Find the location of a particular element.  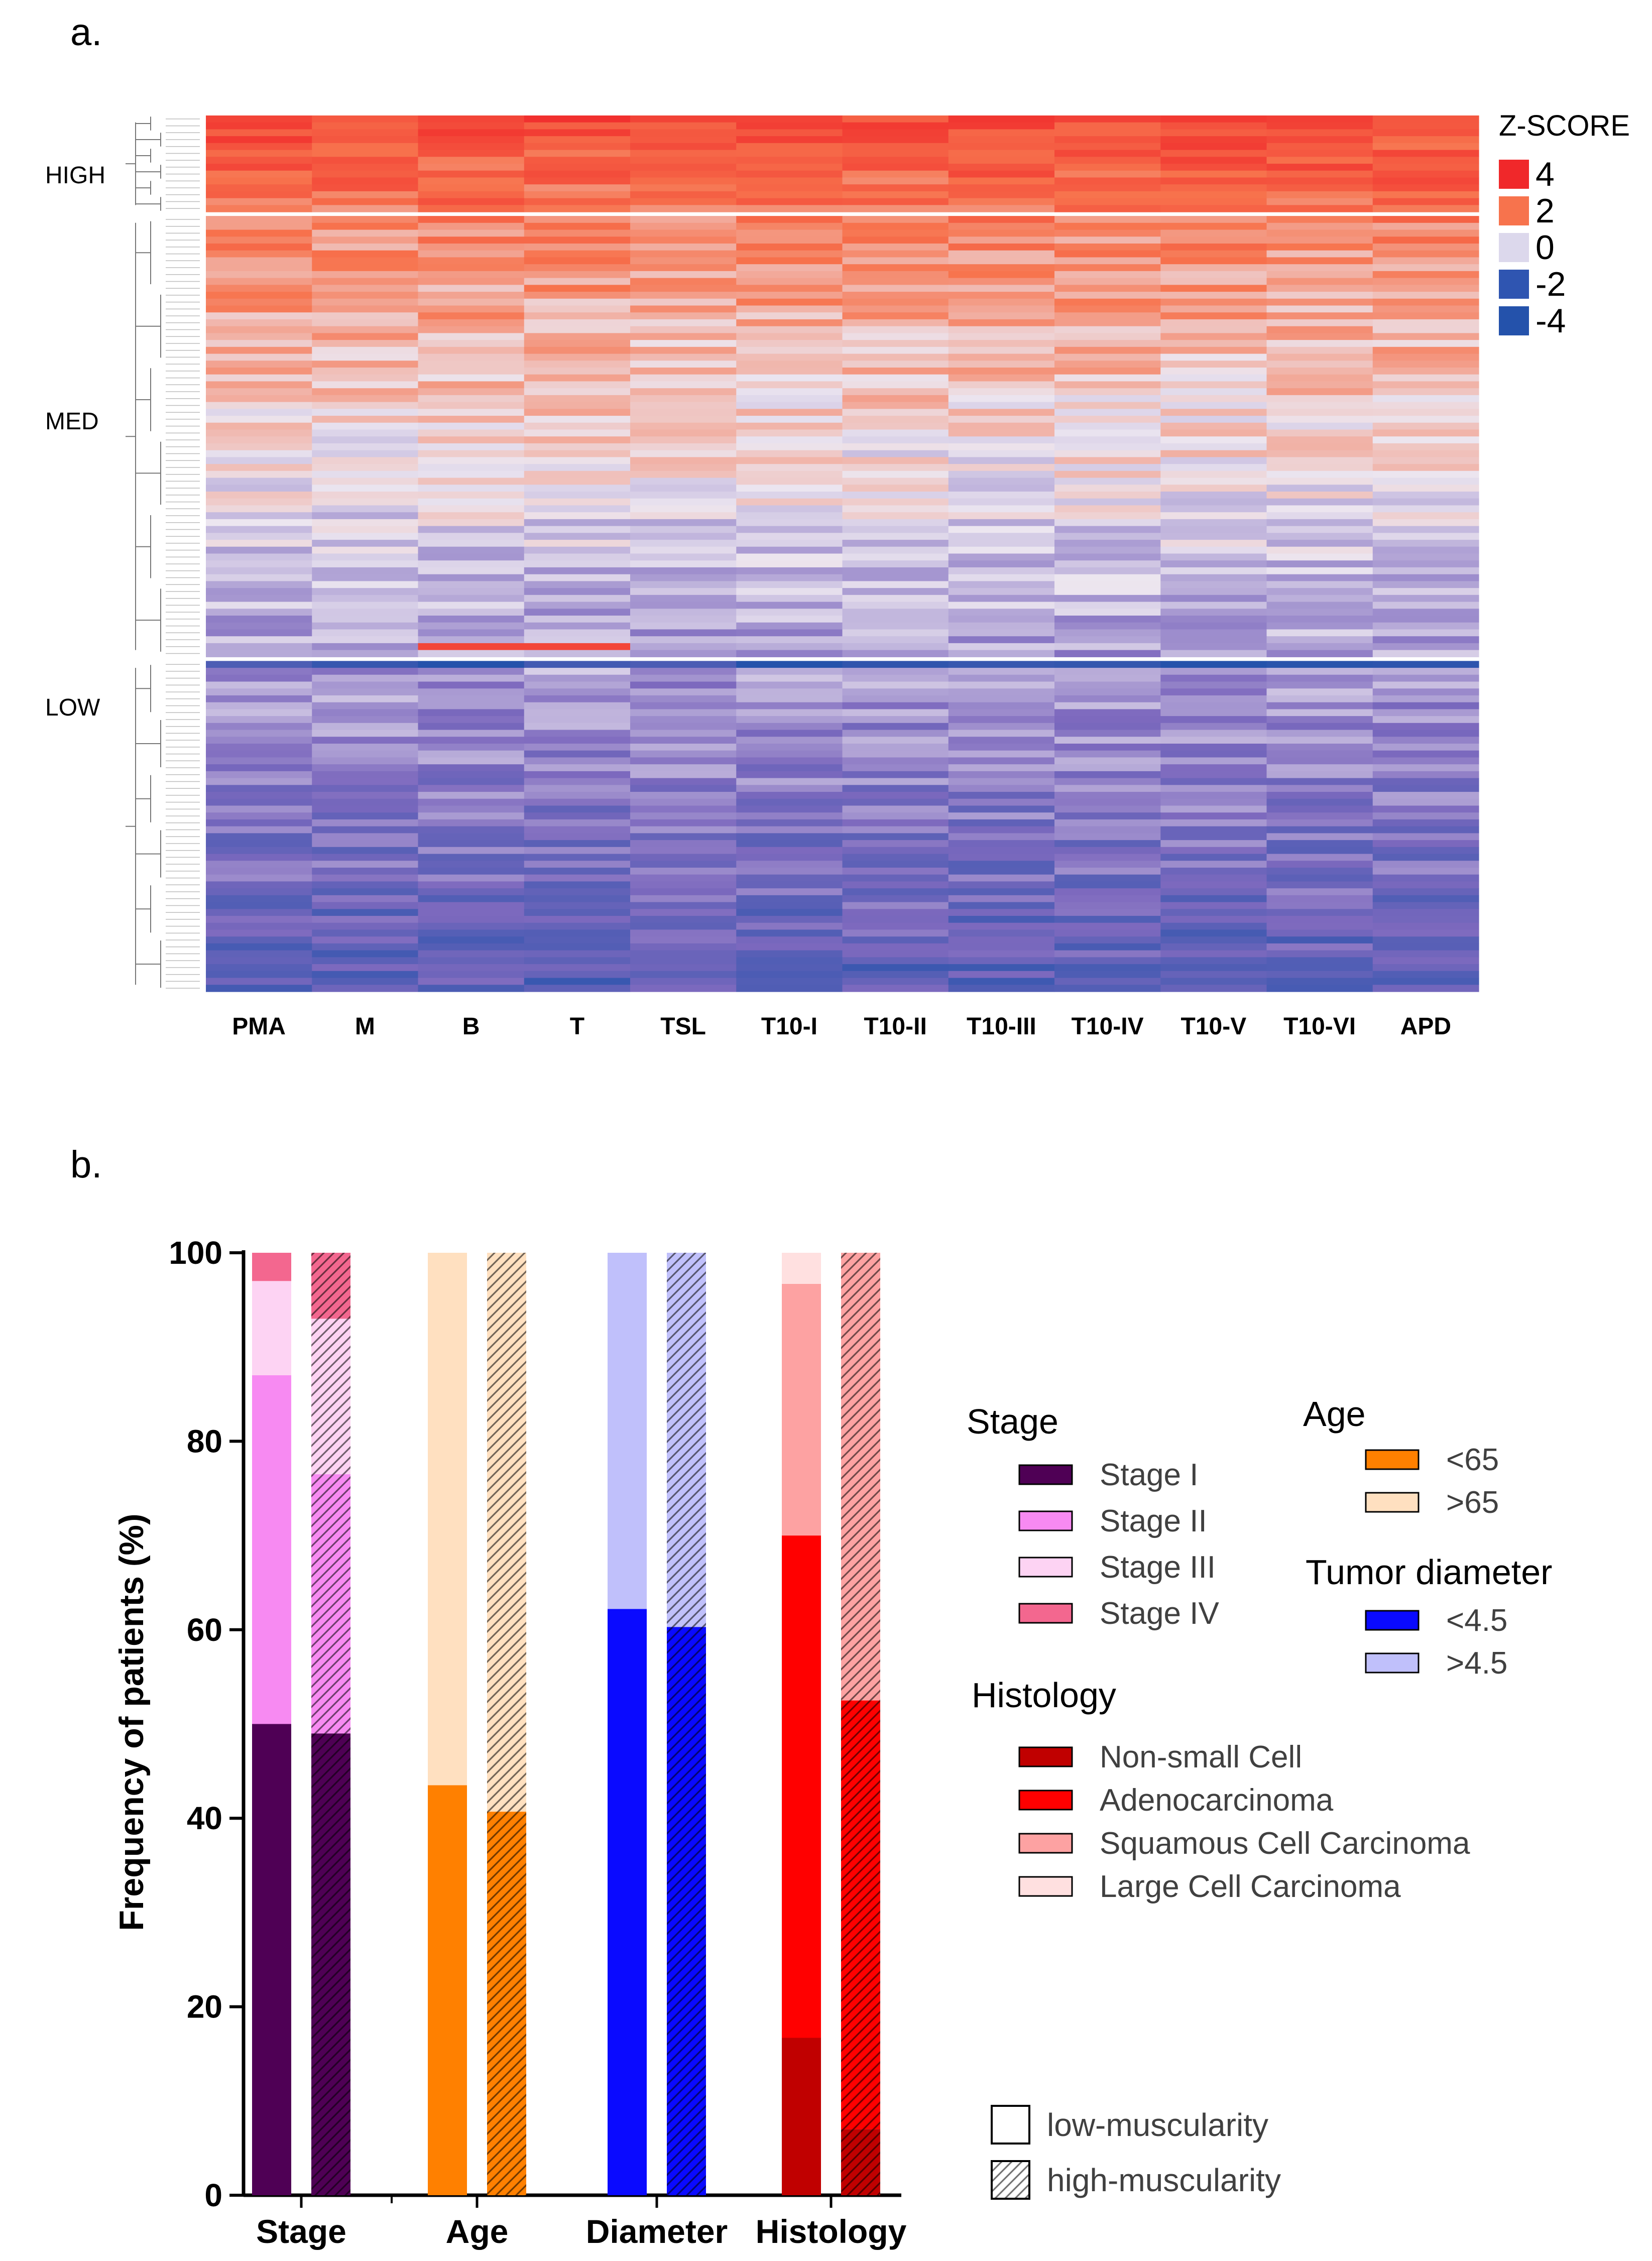

y-tick-label: 100 is located at coordinates (195, 1253).